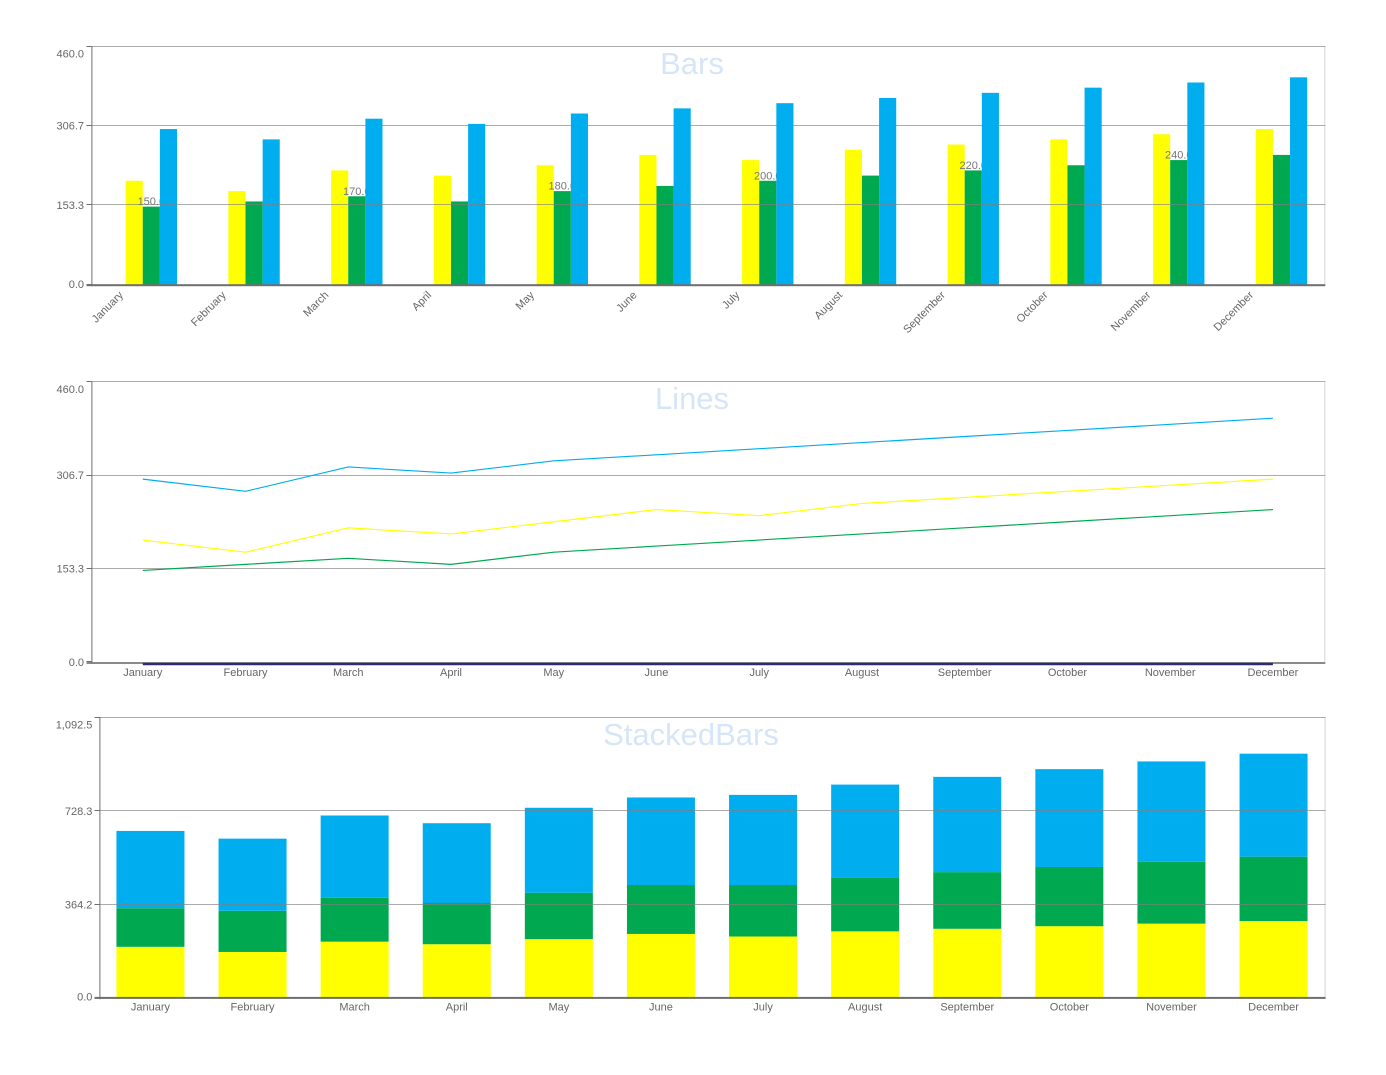 This screenshot has height=1075, width=1386. Describe the element at coordinates (357, 192) in the screenshot. I see `svg-text: 170.0` at that location.